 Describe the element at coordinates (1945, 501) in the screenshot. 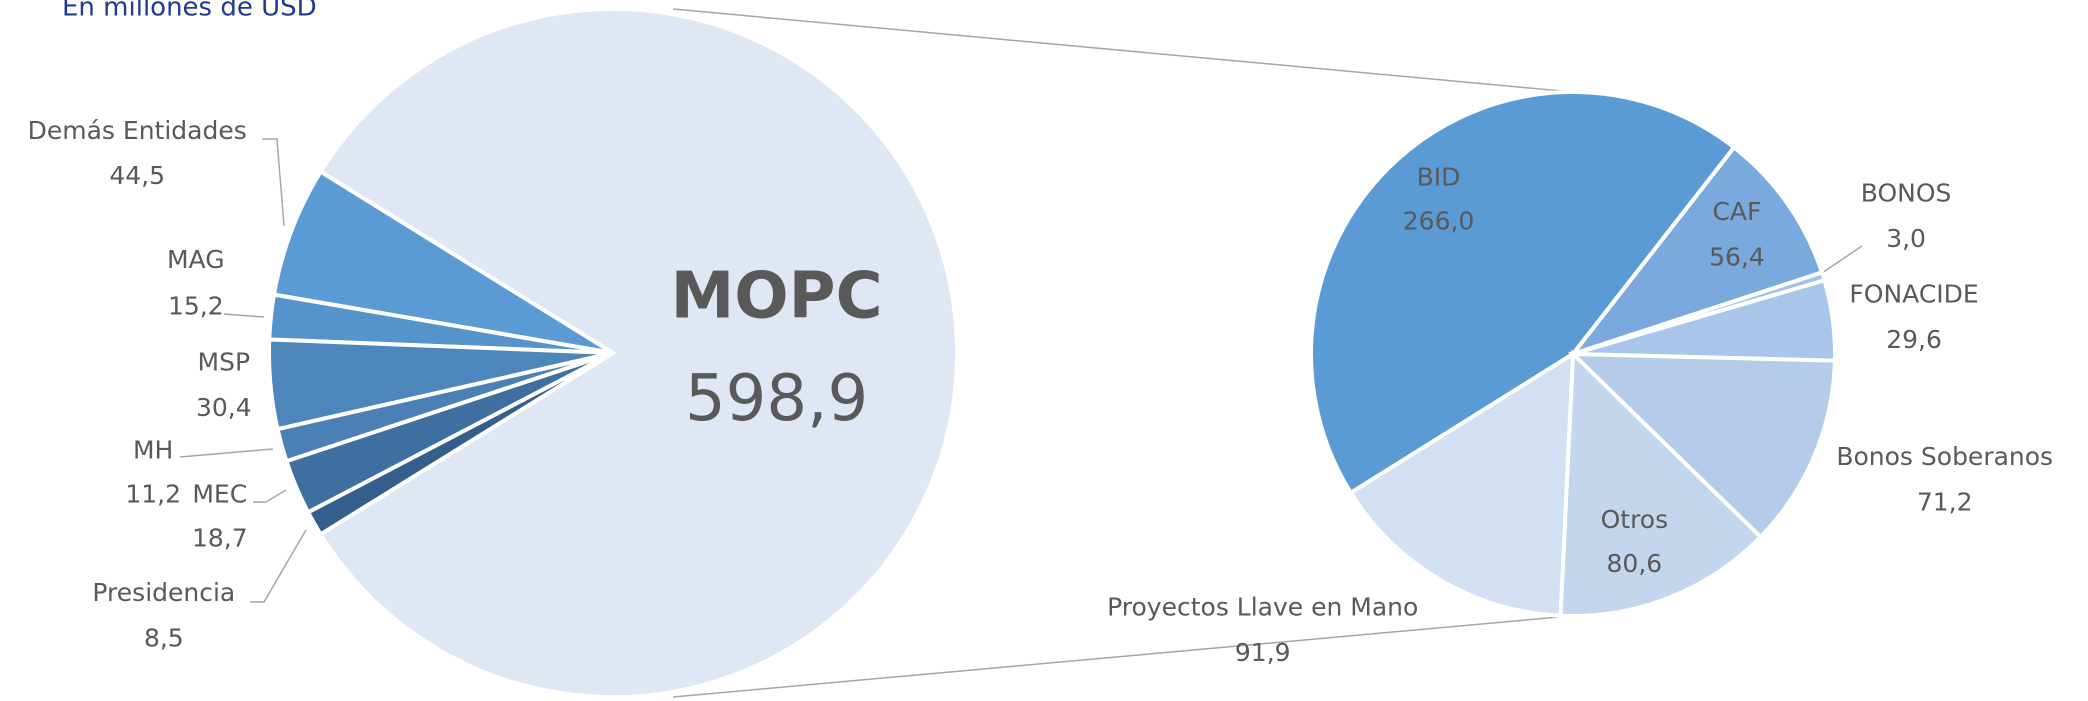

I see `slice-value-label: 71,2` at that location.